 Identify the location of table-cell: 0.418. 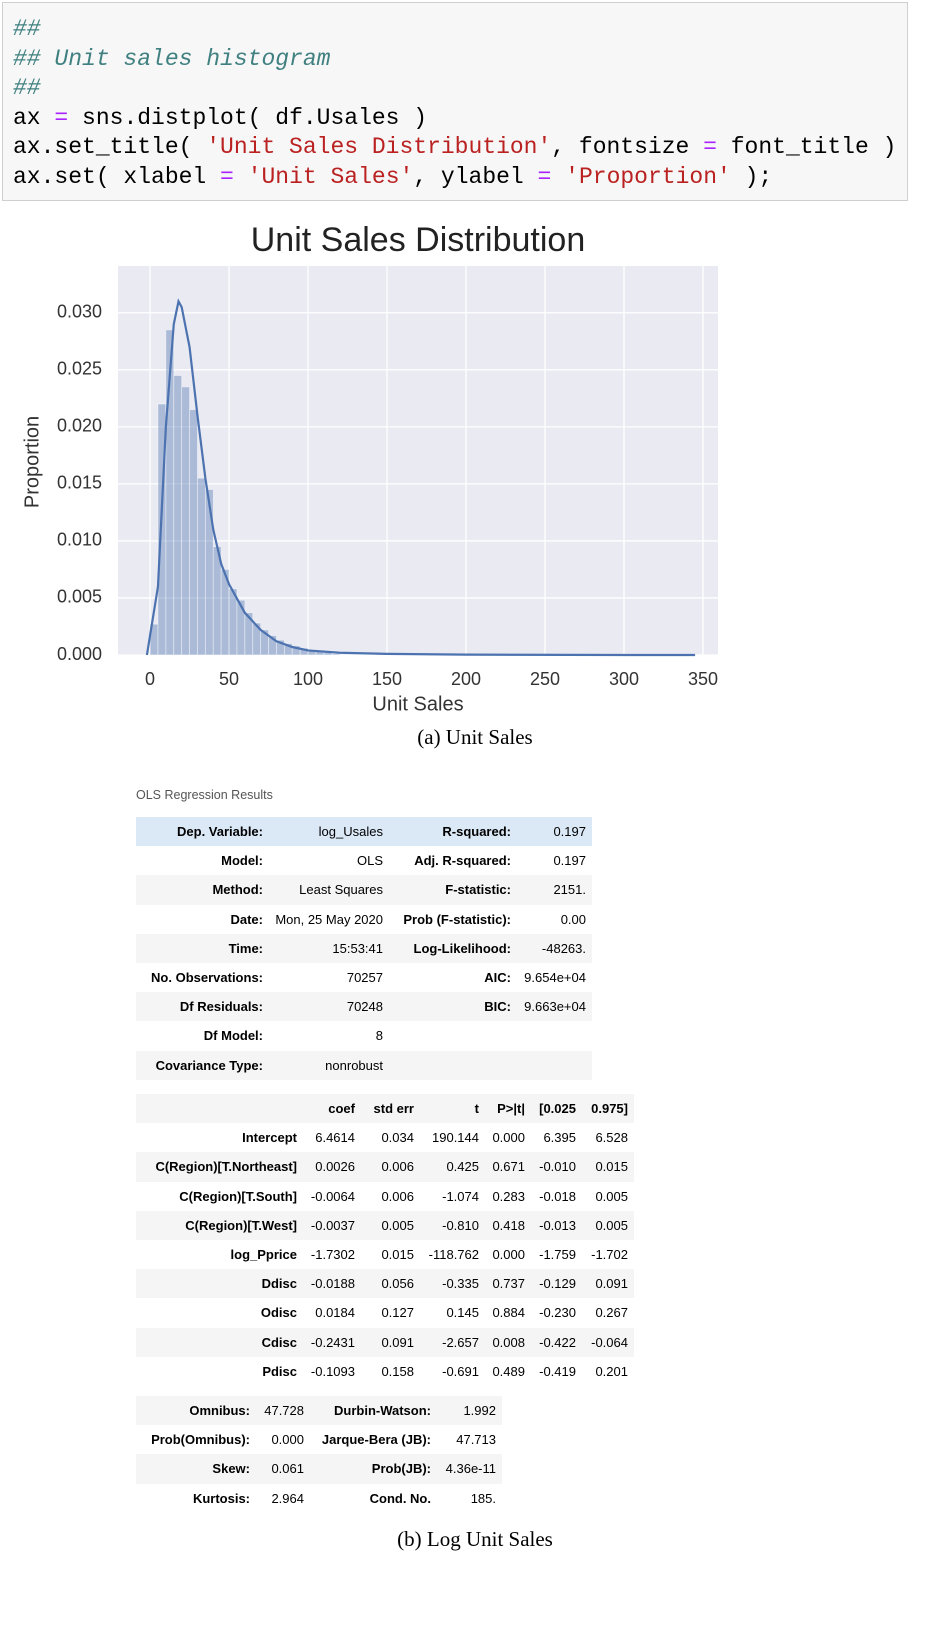
(508, 1225).